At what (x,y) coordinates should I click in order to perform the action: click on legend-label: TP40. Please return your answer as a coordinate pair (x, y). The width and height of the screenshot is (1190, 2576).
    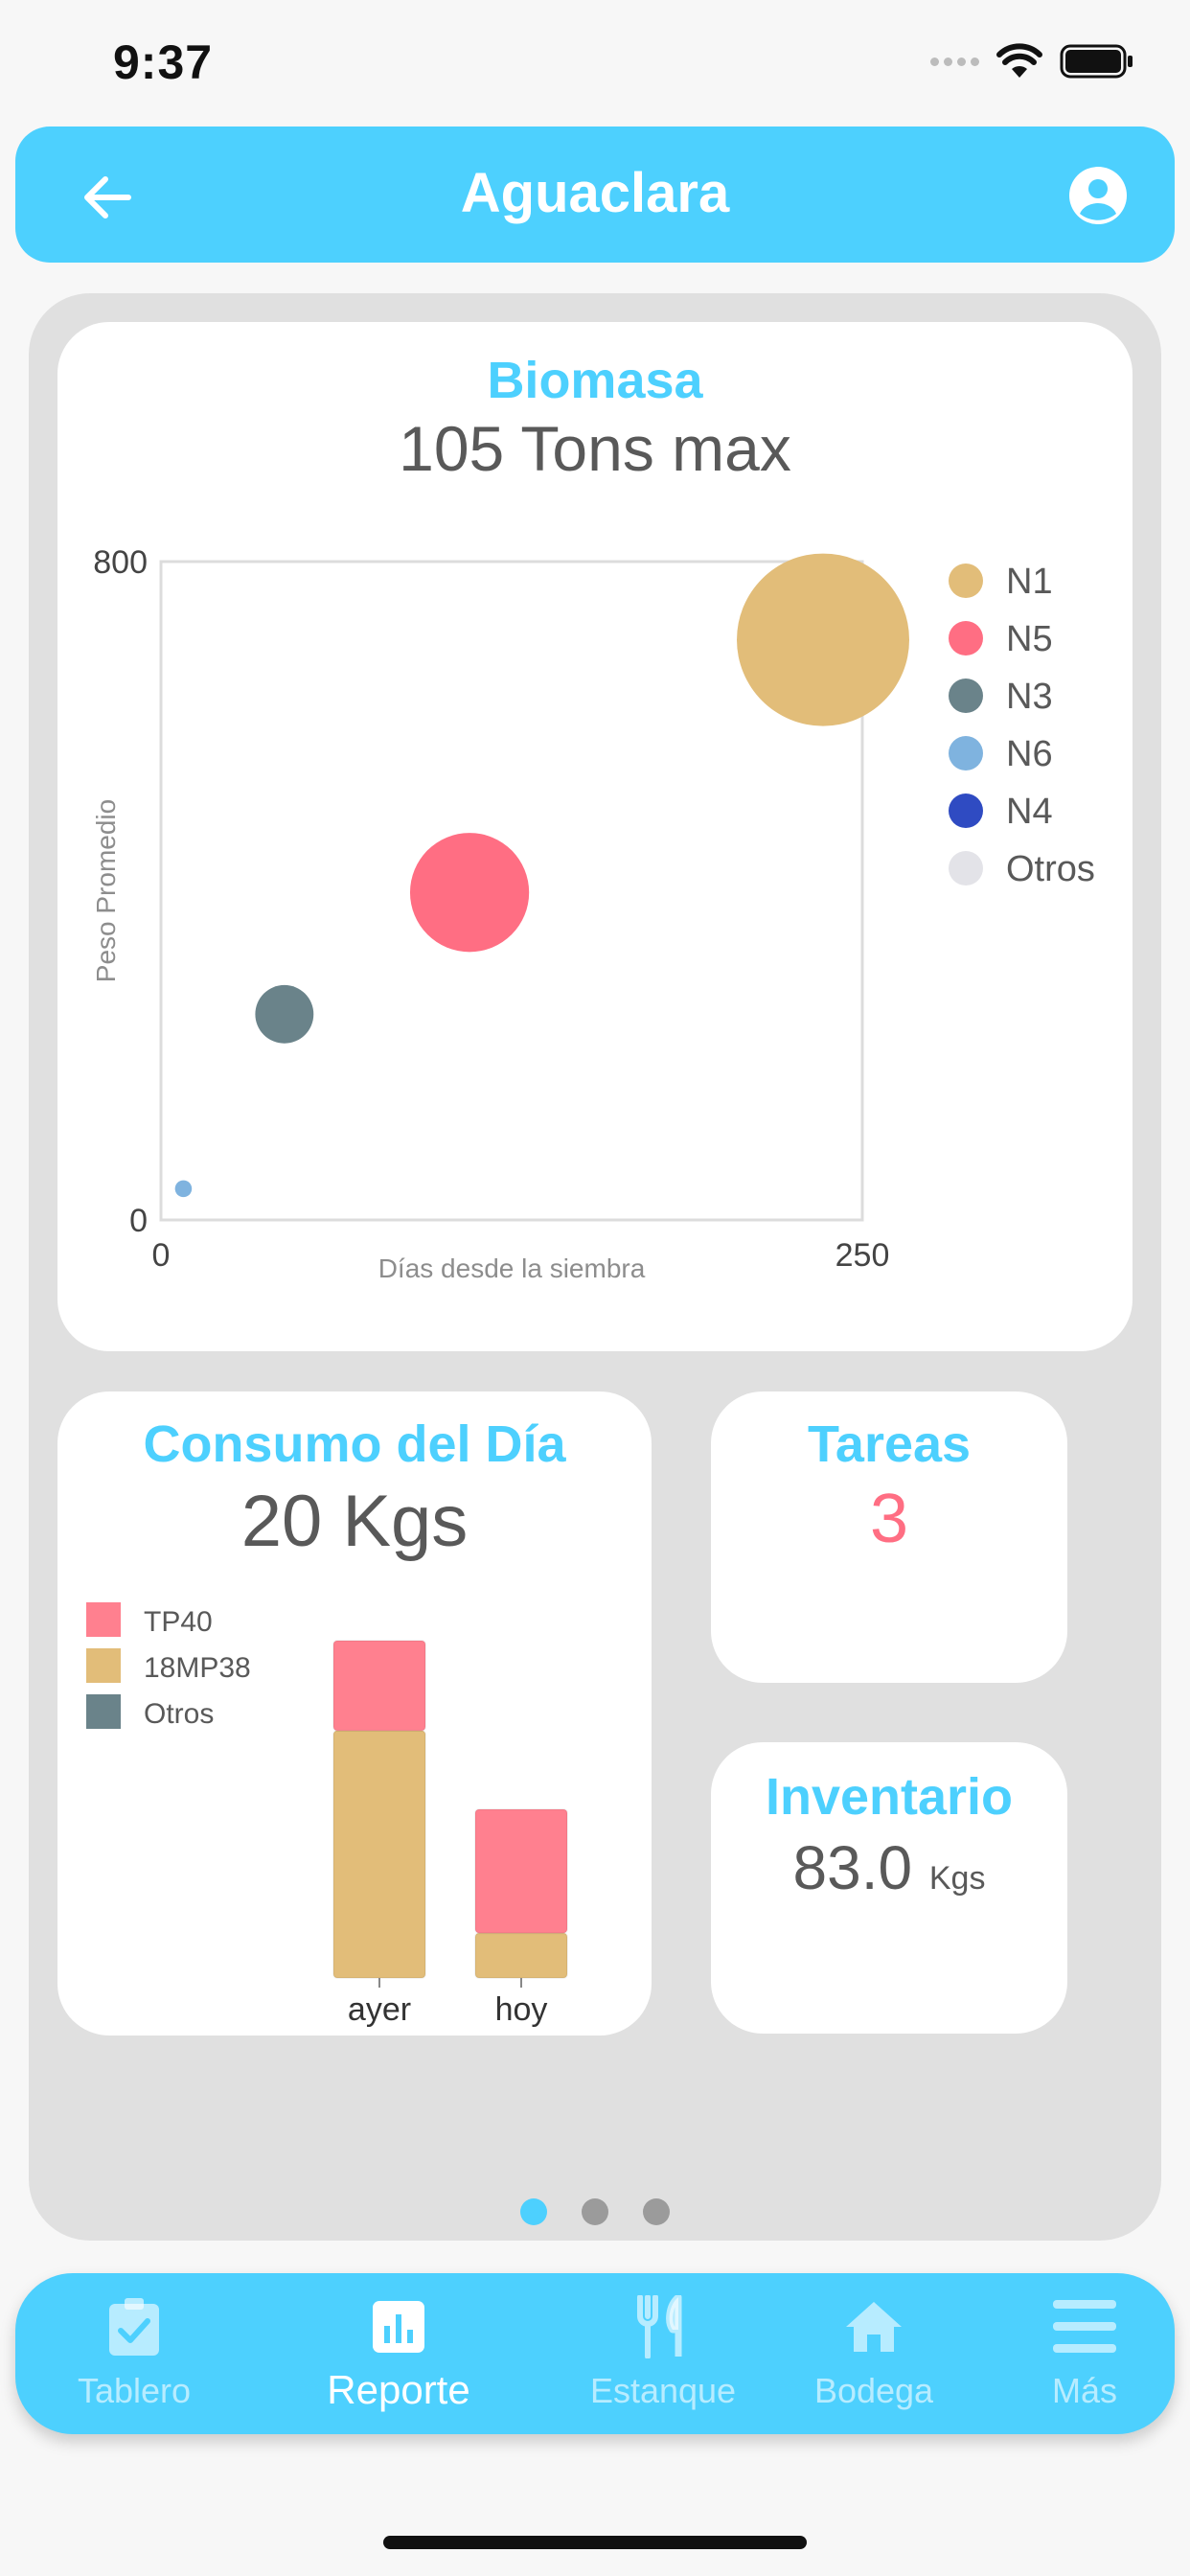
    Looking at the image, I should click on (179, 1622).